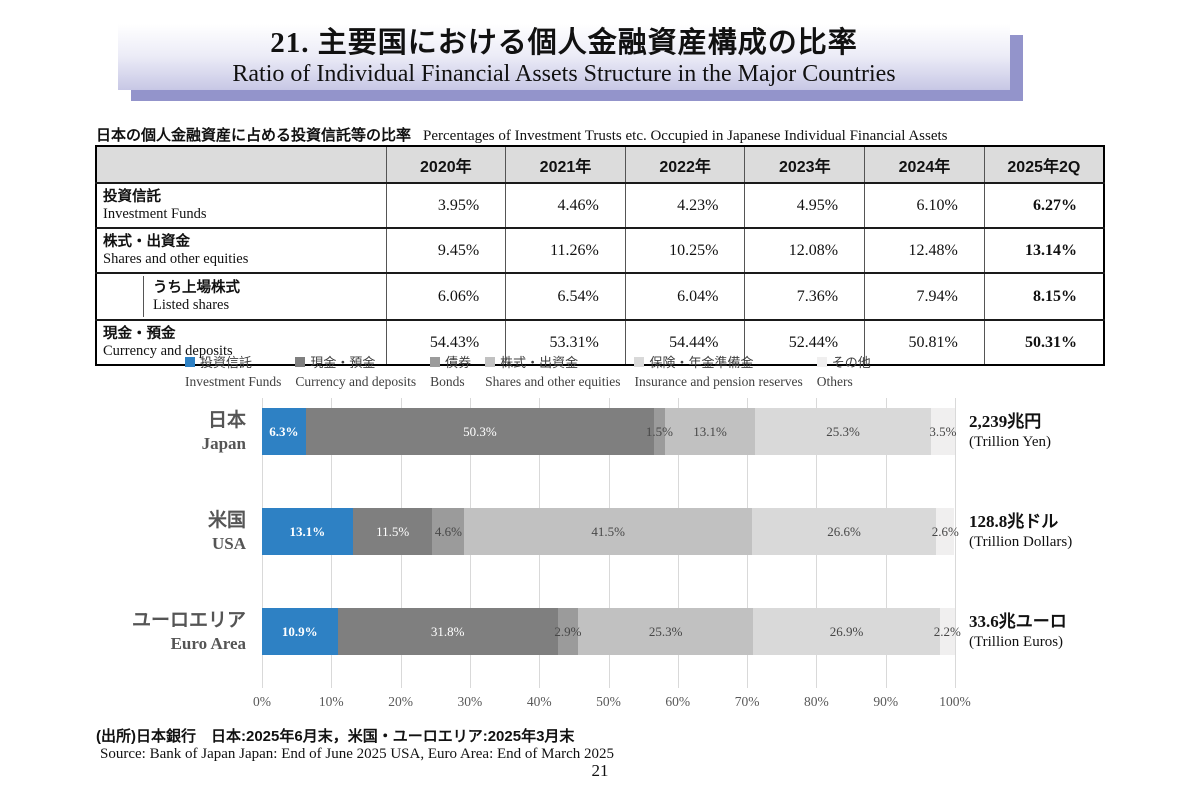  Describe the element at coordinates (168, 351) in the screenshot. I see `row-label-en: Currency and deposits` at that location.